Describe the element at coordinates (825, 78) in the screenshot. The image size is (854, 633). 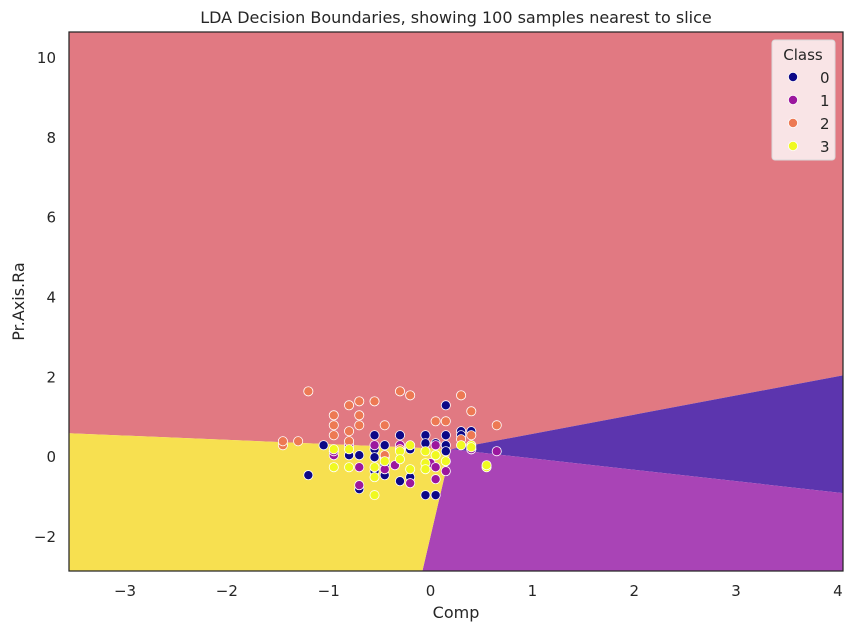
I see `legend-label-class-0: 0` at that location.